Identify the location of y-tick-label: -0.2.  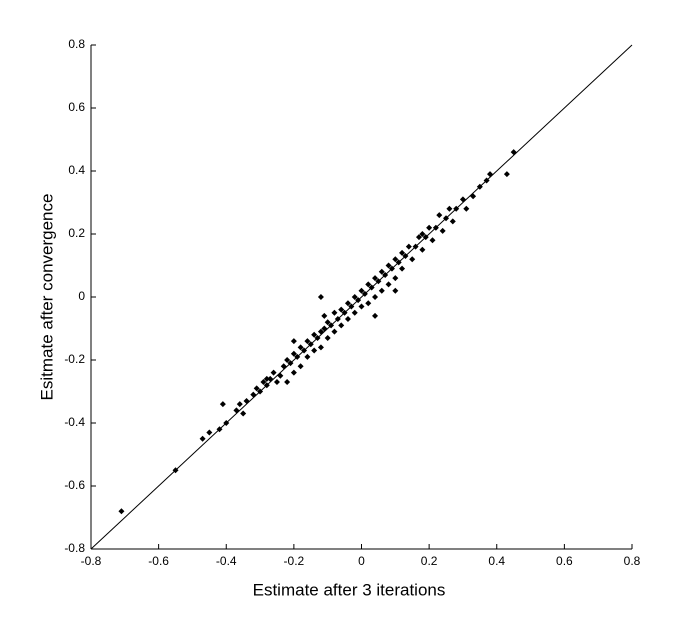
(74, 359).